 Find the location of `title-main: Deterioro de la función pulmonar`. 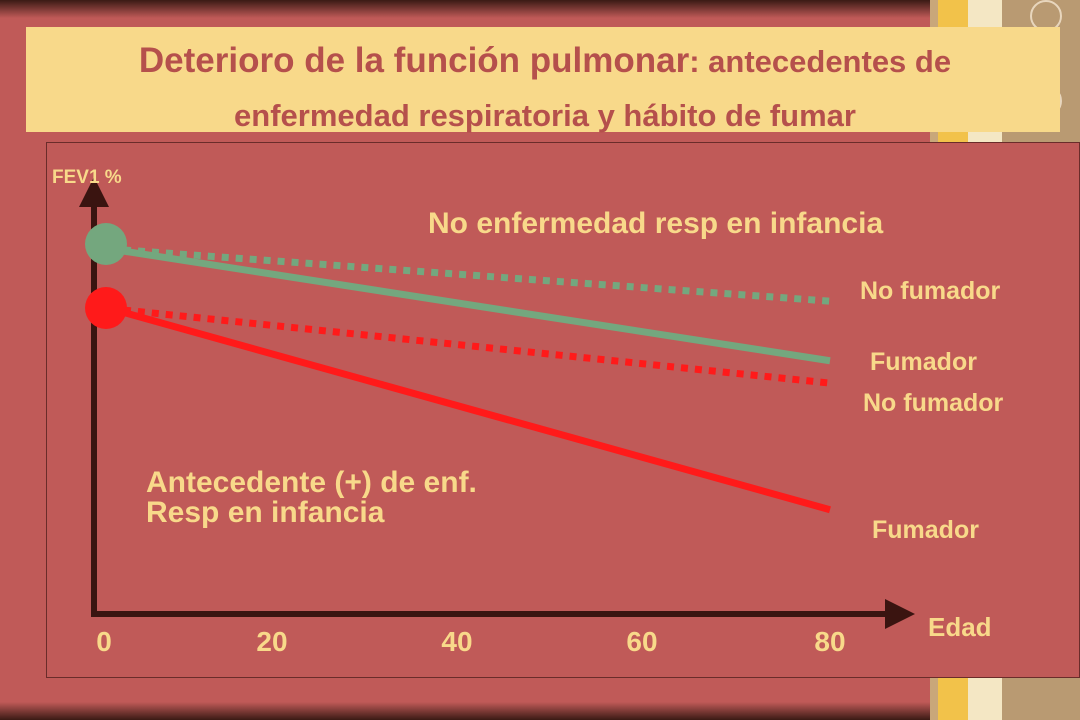

title-main: Deterioro de la función pulmonar is located at coordinates (414, 60).